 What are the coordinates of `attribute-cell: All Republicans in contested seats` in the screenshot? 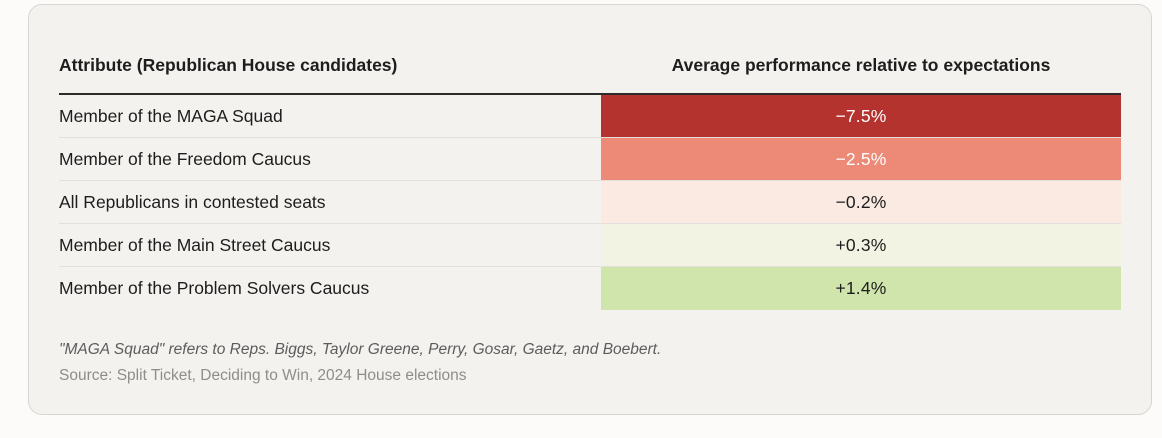 It's located at (192, 201).